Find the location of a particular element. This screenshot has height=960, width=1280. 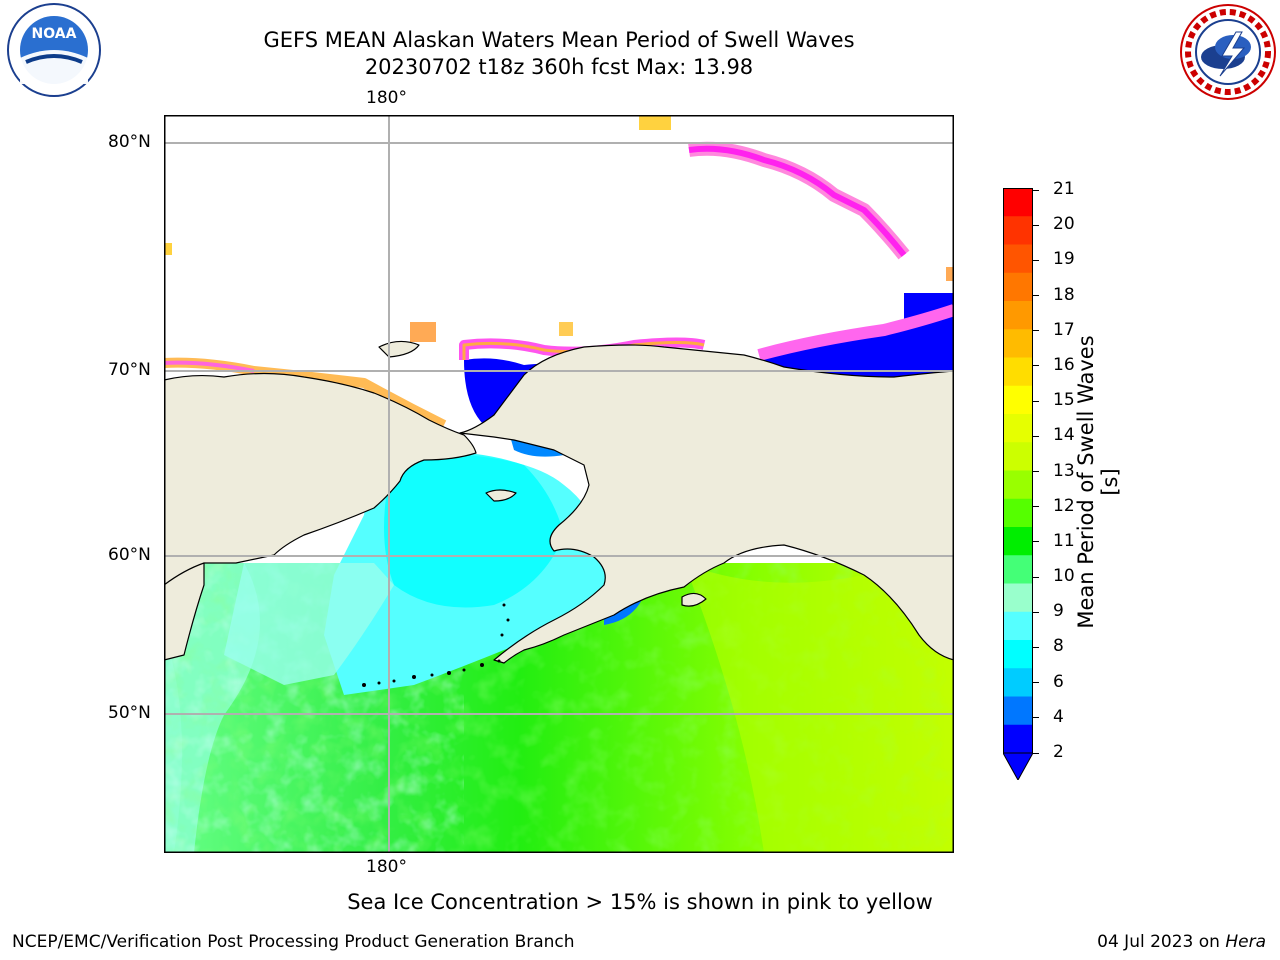

colorbar-tick-label: 21 is located at coordinates (1064, 189).